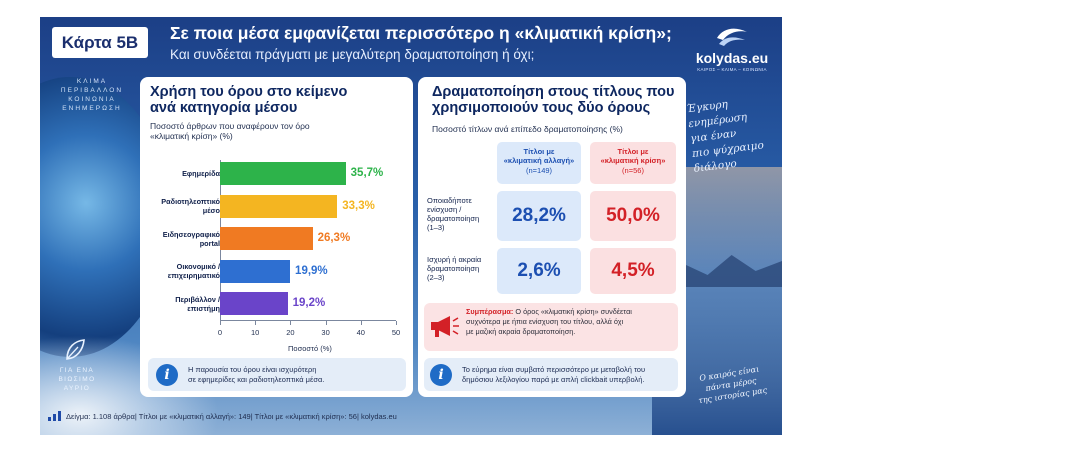  I want to click on footer-titles-crisis: Τίτλοι με «κλιματική κρίση»: 56, so click(305, 416).